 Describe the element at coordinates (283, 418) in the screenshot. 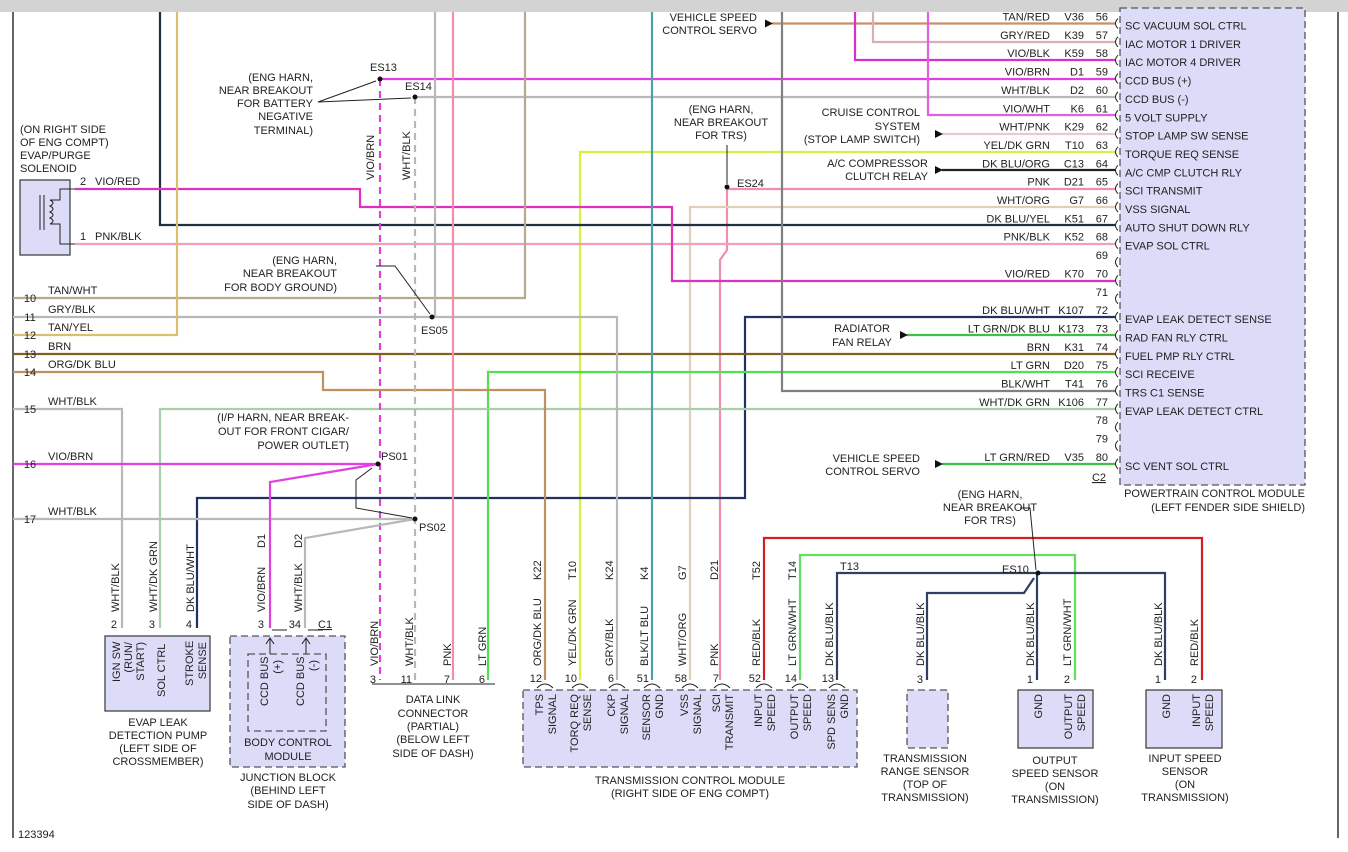

I see `label-text: (I/P HARN, NEAR BREAK-` at that location.